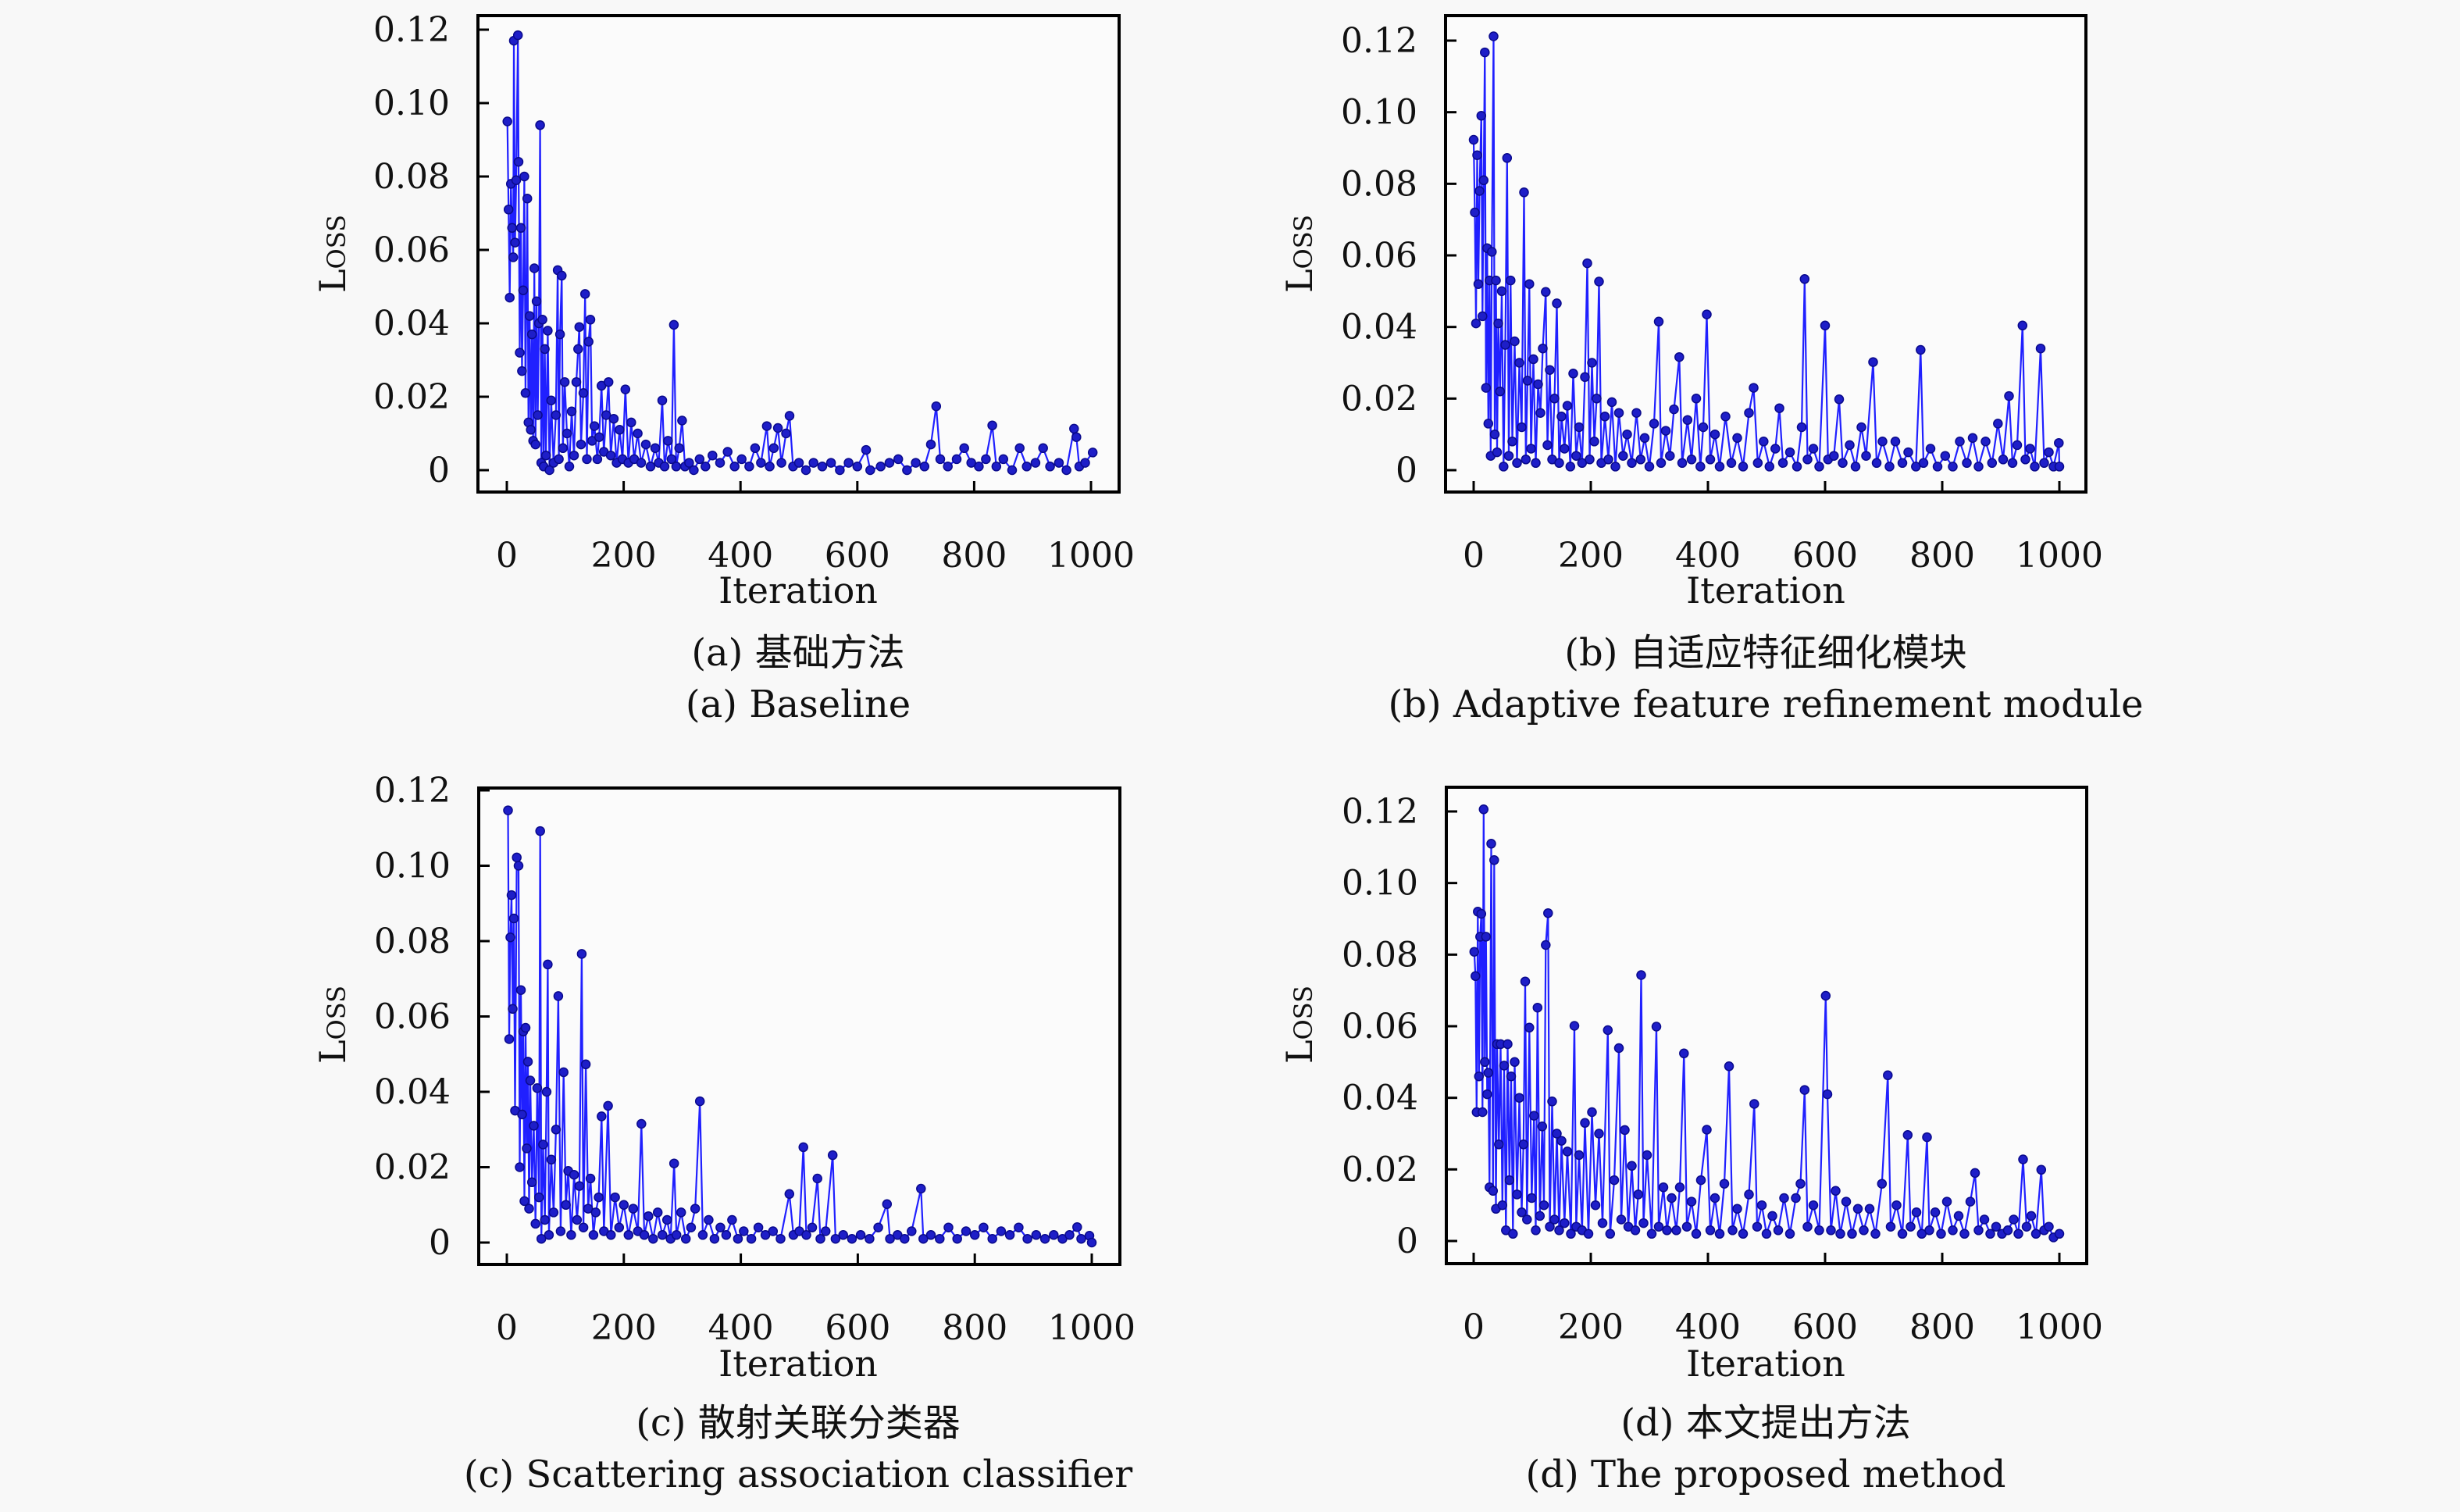 This screenshot has width=2460, height=1512. I want to click on y-tick-label: 0.12, so click(1380, 812).